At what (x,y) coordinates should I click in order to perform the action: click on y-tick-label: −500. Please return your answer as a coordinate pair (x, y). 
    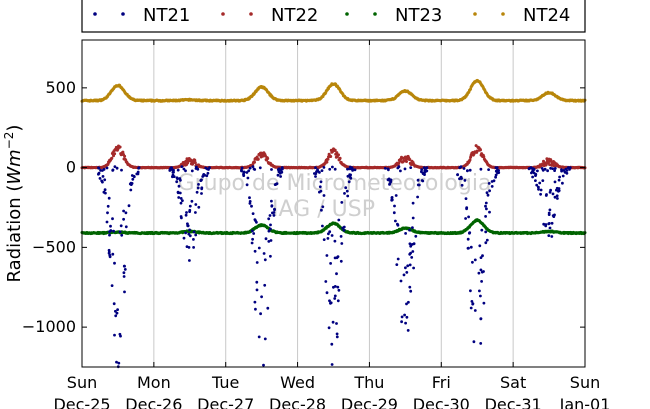
    Looking at the image, I should click on (54, 246).